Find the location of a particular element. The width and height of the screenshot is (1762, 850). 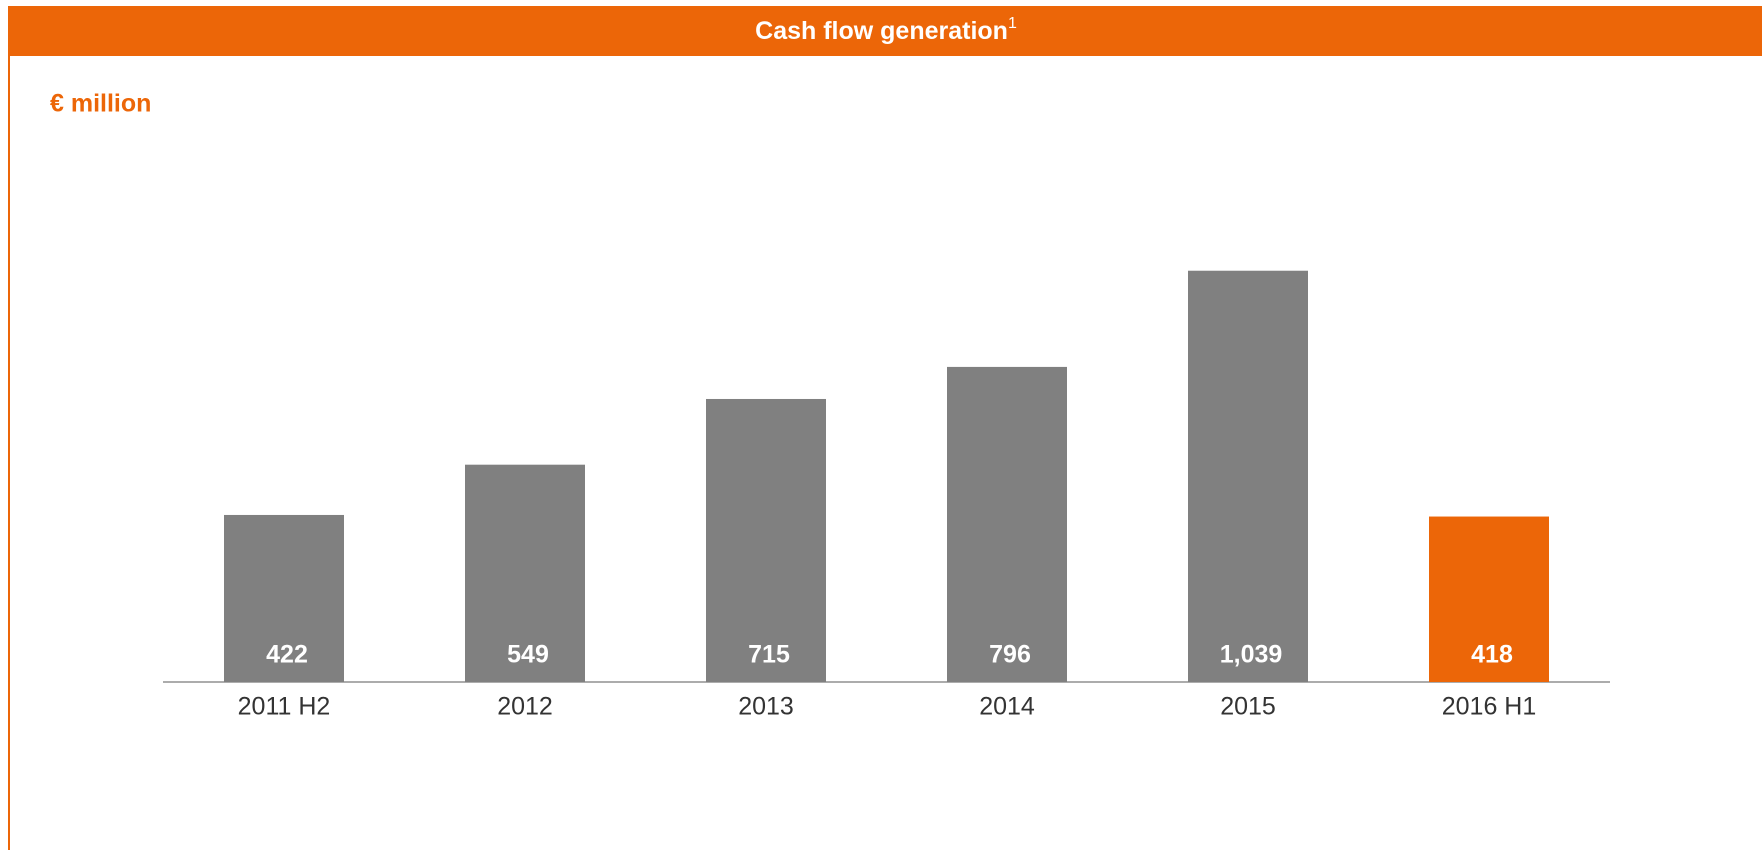

title-note: 1 is located at coordinates (1012, 23).